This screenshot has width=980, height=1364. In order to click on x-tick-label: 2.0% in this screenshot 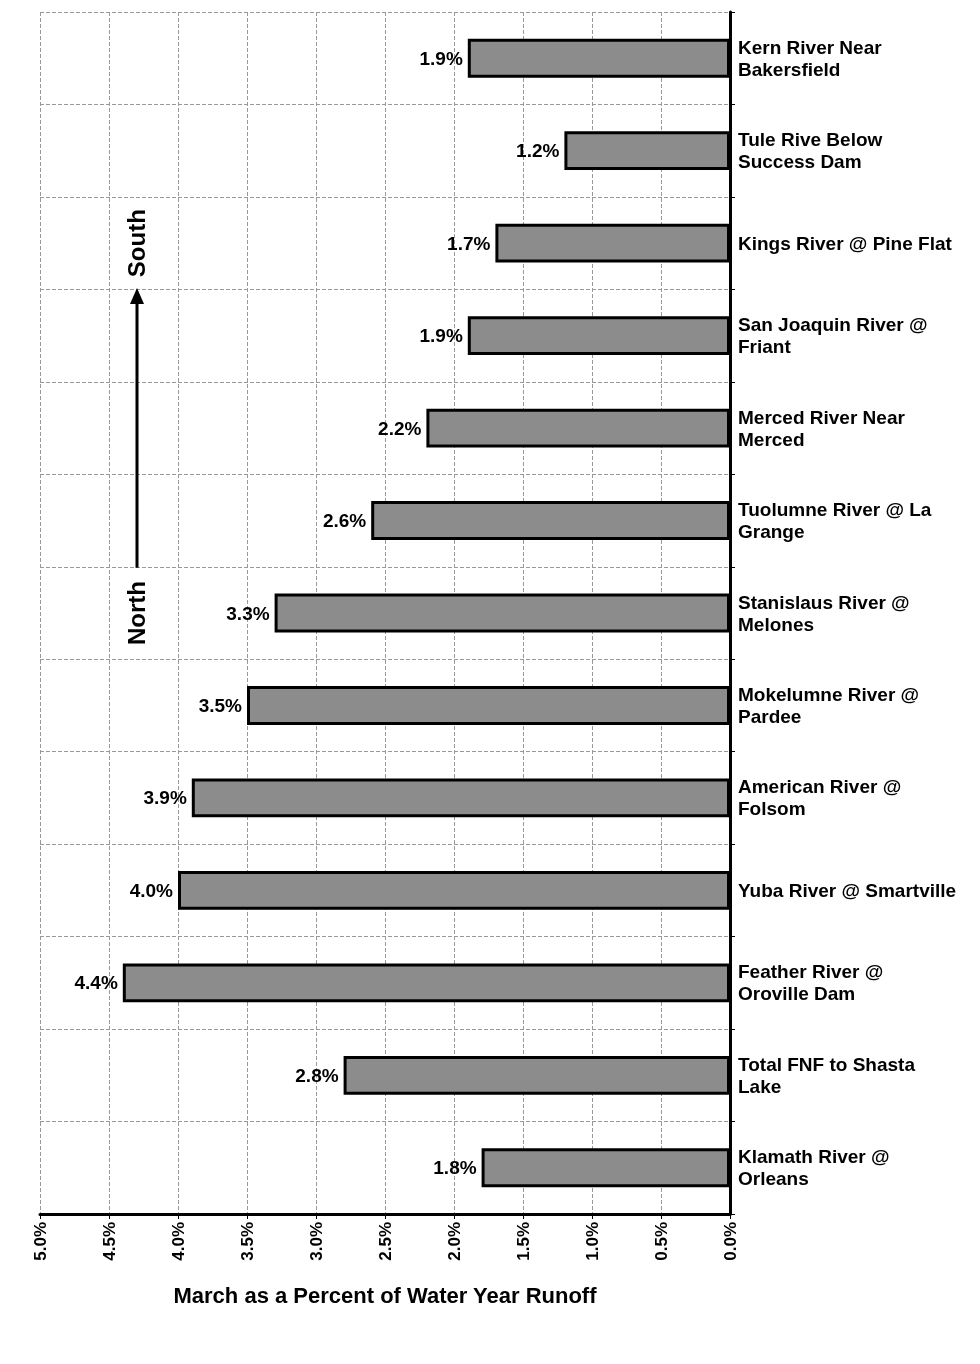, I will do `click(454, 1241)`.